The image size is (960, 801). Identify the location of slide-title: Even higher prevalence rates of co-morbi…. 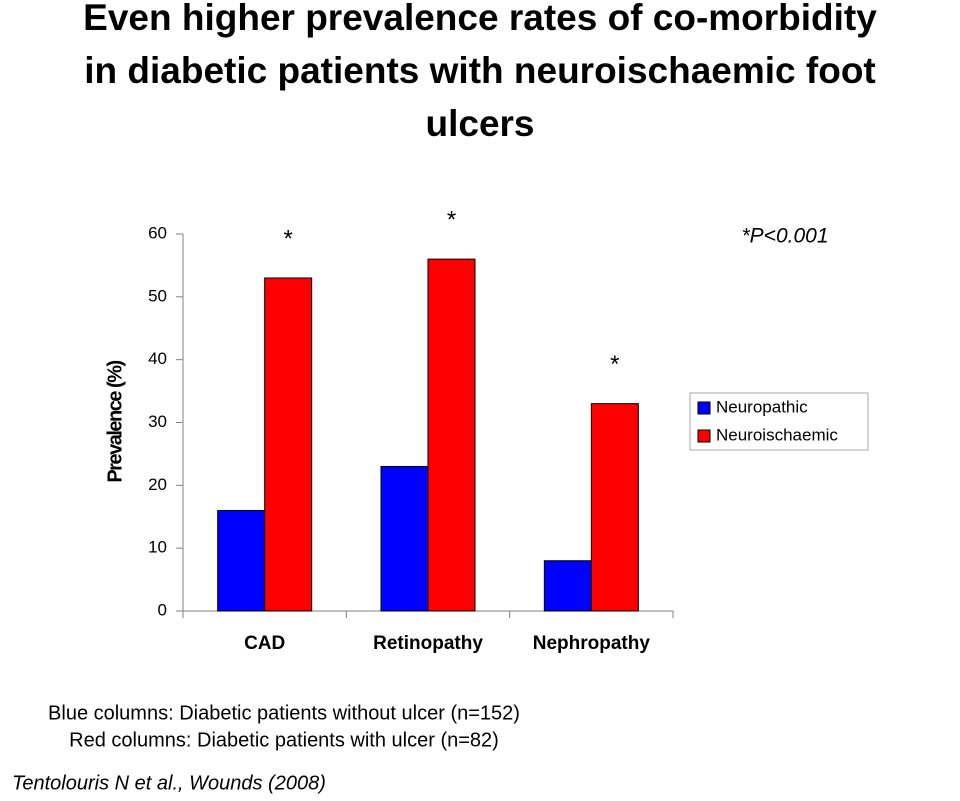
(480, 19).